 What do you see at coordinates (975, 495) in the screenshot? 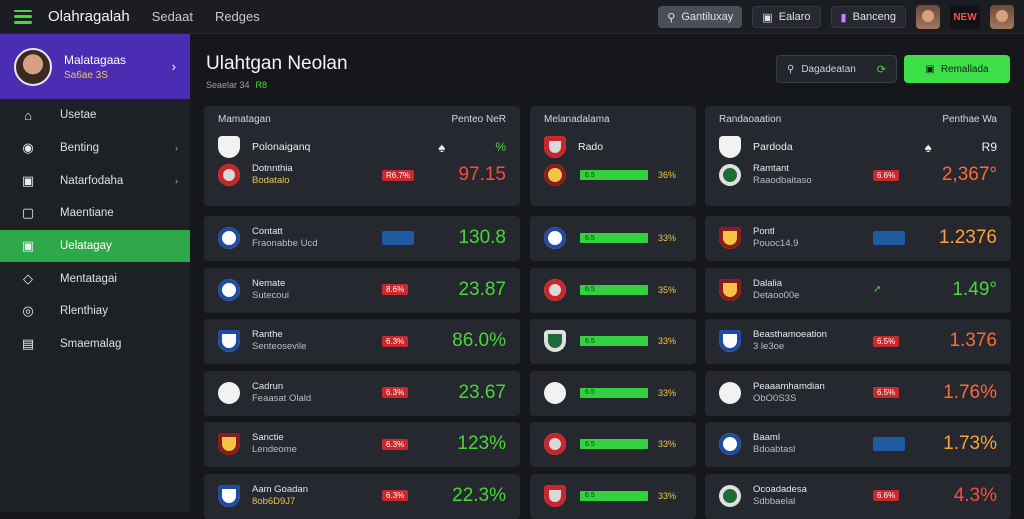
I see `odds-value: 4.3%` at bounding box center [975, 495].